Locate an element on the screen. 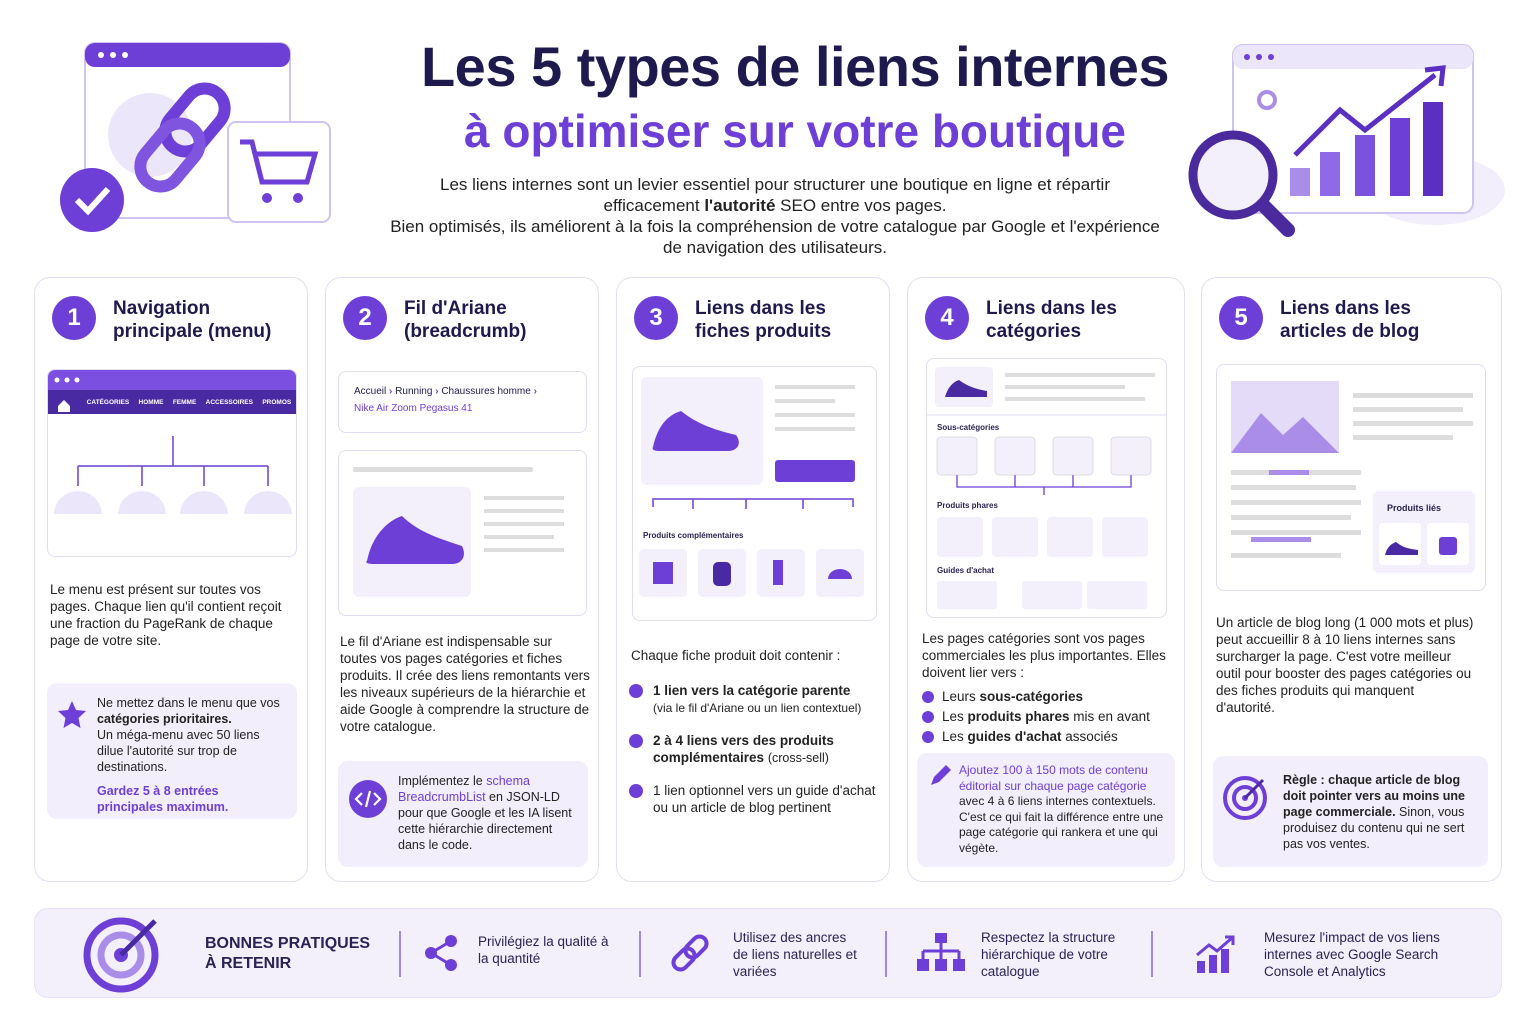 This screenshot has height=1024, width=1536. intro-strong: l'autorité is located at coordinates (740, 205).